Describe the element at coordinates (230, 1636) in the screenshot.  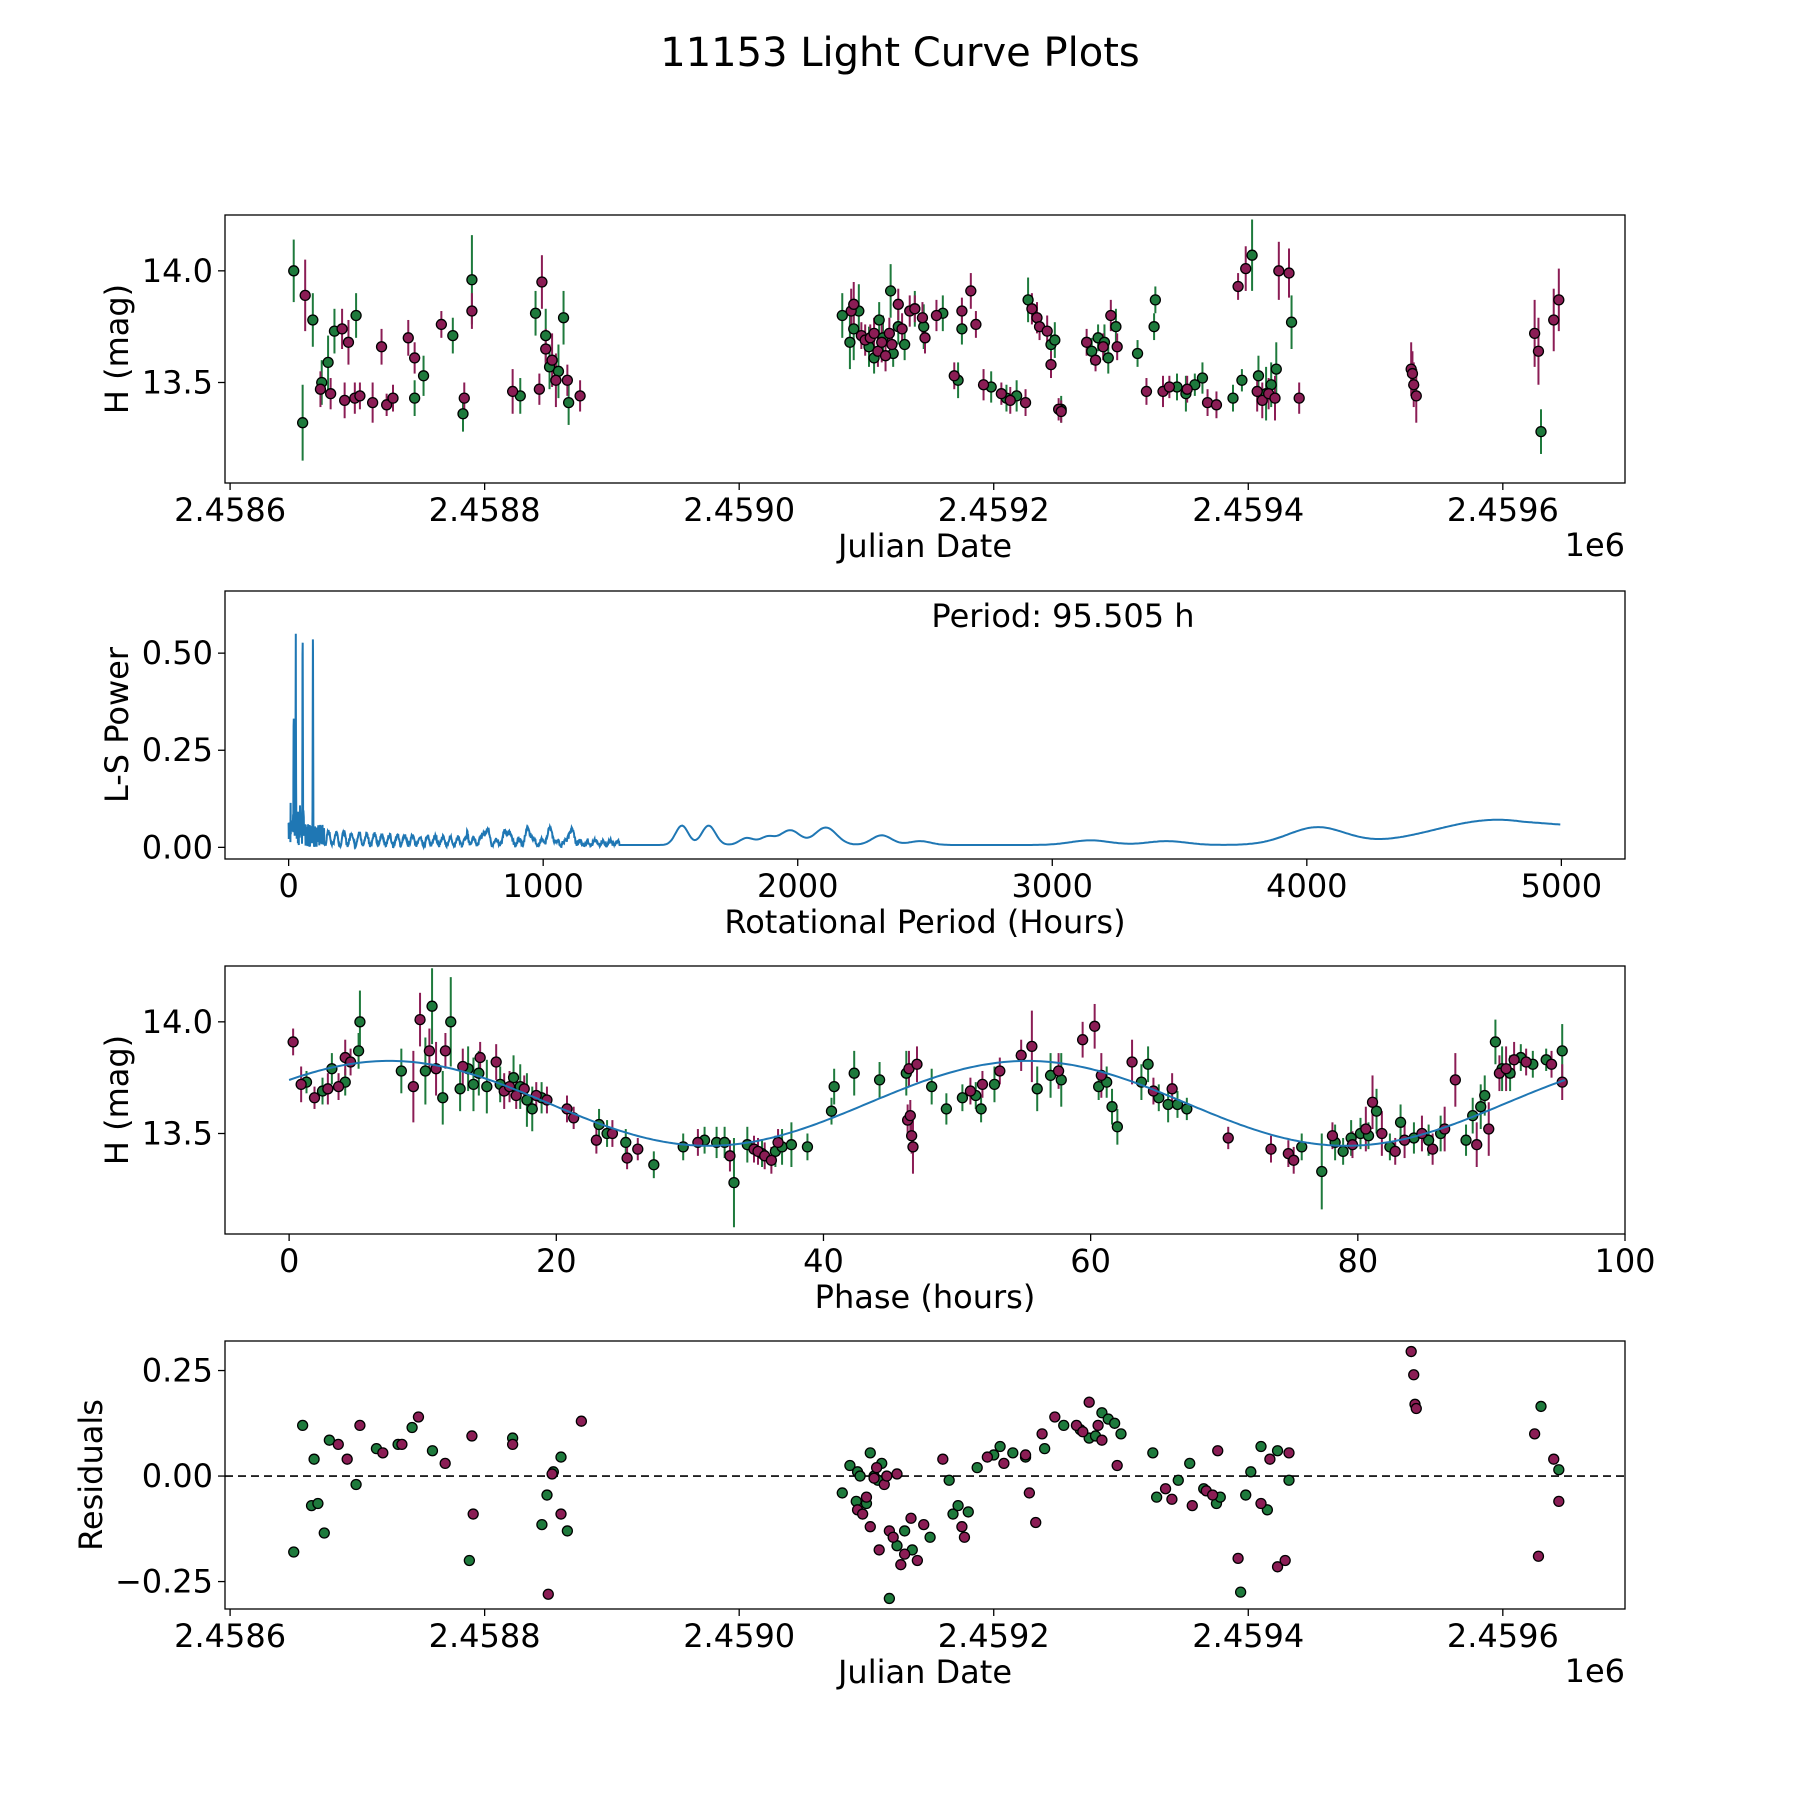
I see `x-tick-label: 2.4586` at that location.